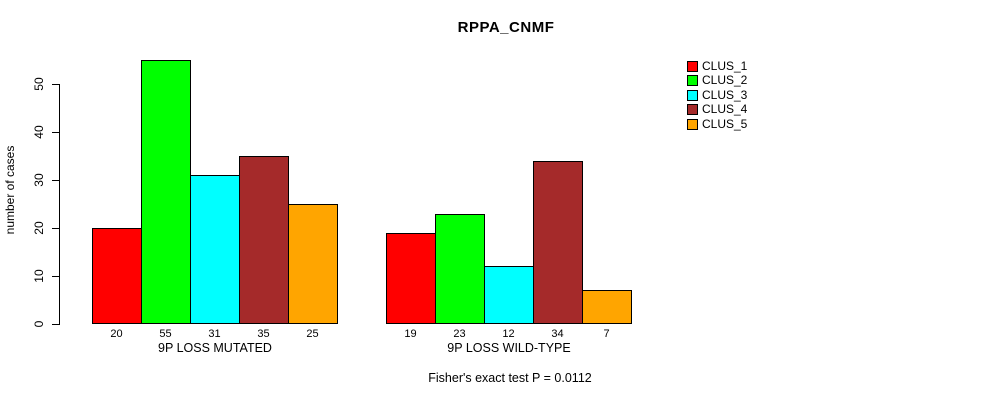 The width and height of the screenshot is (990, 400). Describe the element at coordinates (725, 94) in the screenshot. I see `legend-label-clus_3: CLUS_3` at that location.